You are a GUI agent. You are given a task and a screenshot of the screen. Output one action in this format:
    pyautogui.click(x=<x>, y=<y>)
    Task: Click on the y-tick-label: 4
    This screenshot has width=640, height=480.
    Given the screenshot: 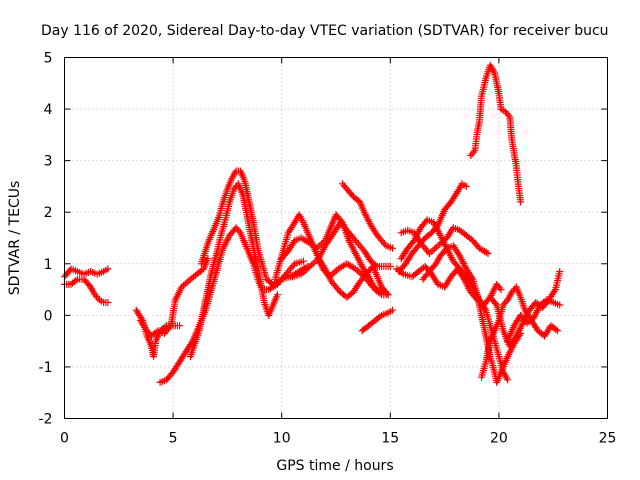 What is the action you would take?
    pyautogui.click(x=48, y=110)
    